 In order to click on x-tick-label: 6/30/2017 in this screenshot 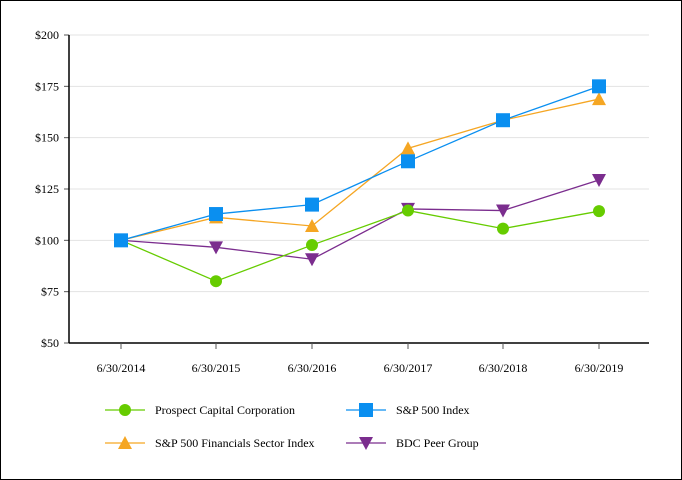, I will do `click(408, 368)`.